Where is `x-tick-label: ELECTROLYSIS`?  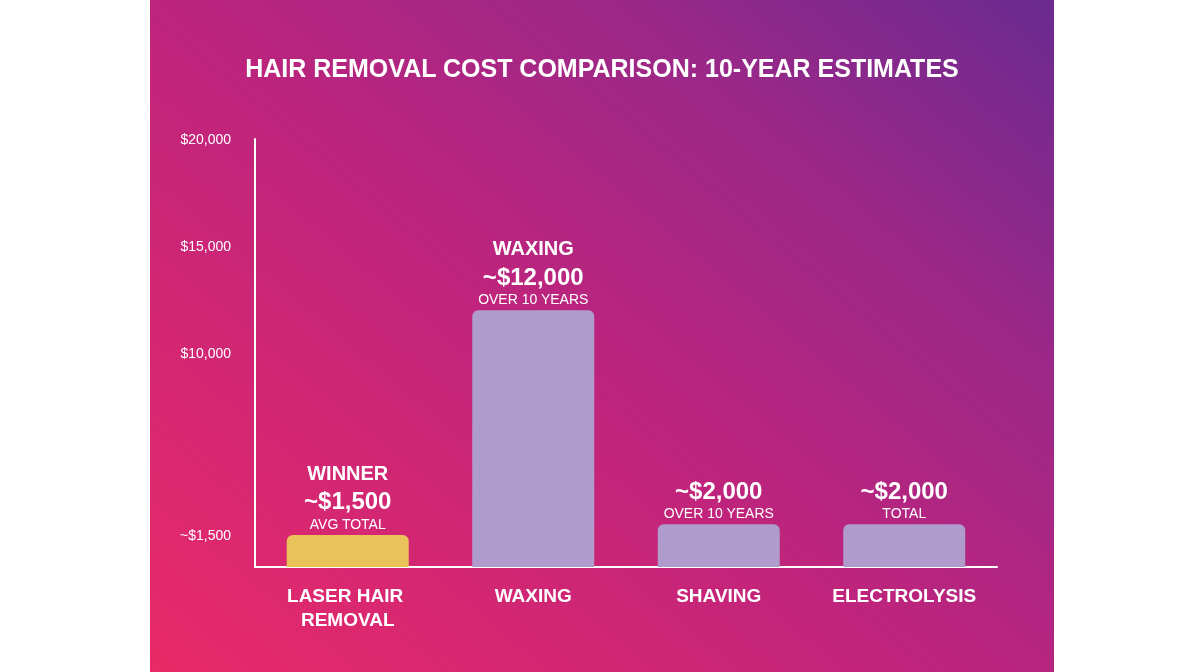
x-tick-label: ELECTROLYSIS is located at coordinates (904, 595).